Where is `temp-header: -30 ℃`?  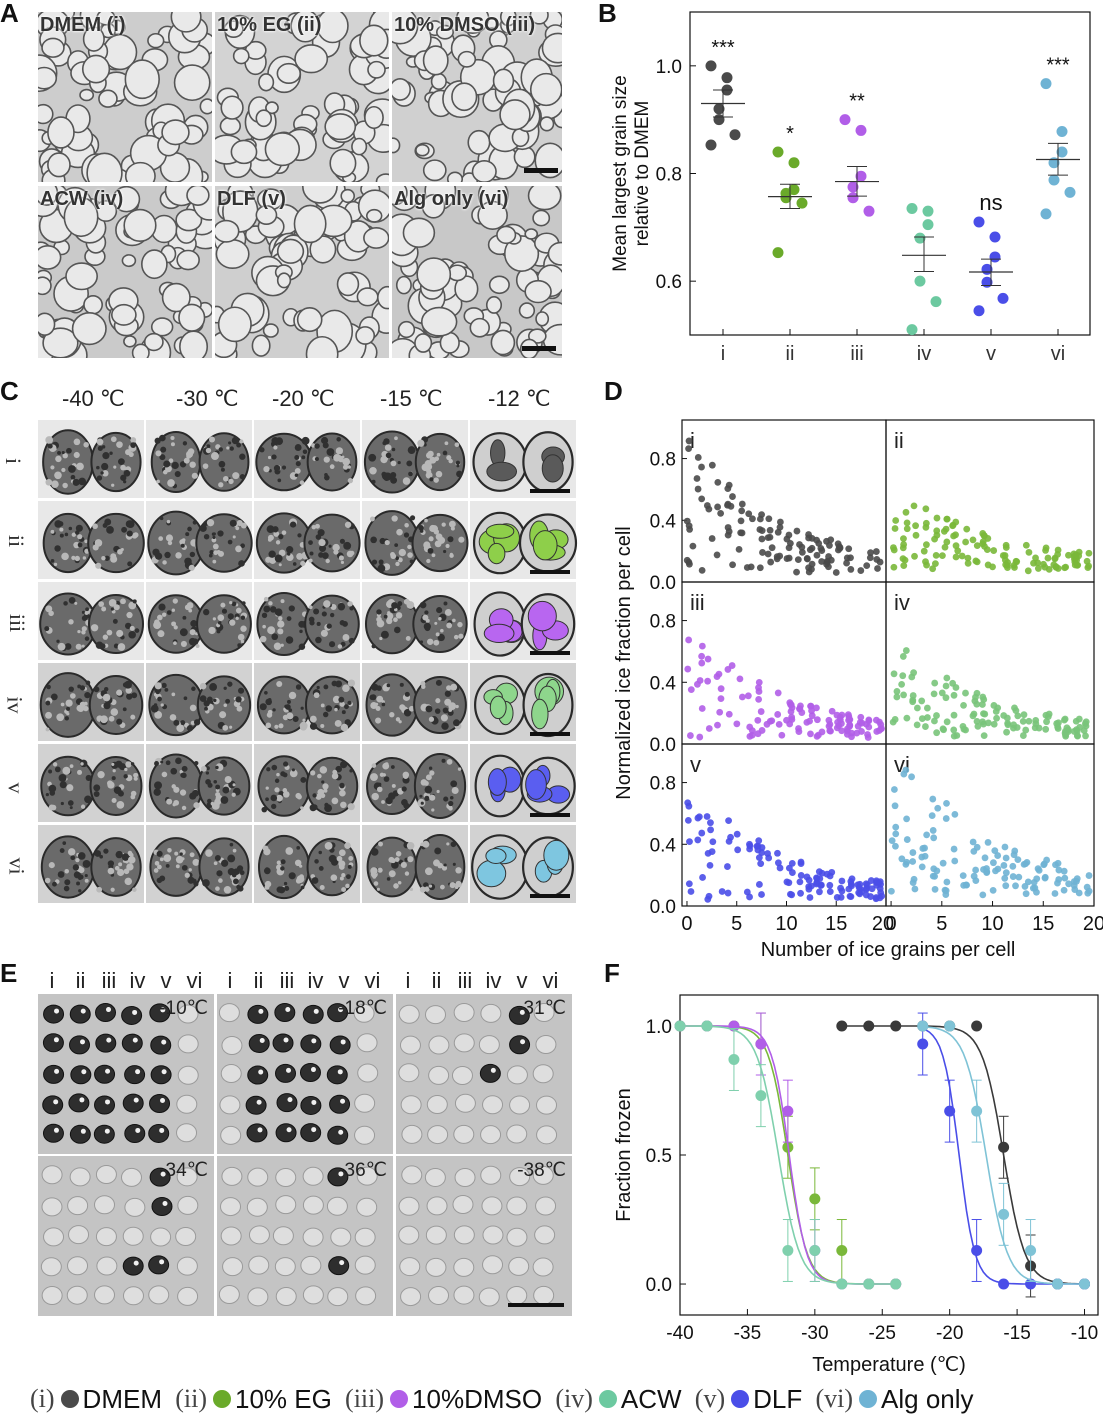 temp-header: -30 ℃ is located at coordinates (207, 398).